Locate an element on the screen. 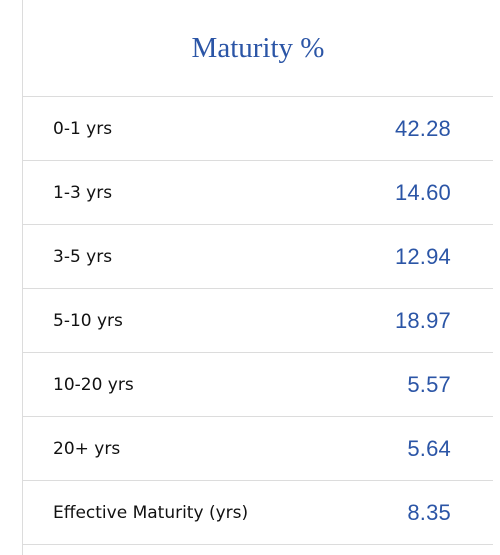 This screenshot has width=500, height=555. row-label: Effective Maturity (yrs) is located at coordinates (151, 512).